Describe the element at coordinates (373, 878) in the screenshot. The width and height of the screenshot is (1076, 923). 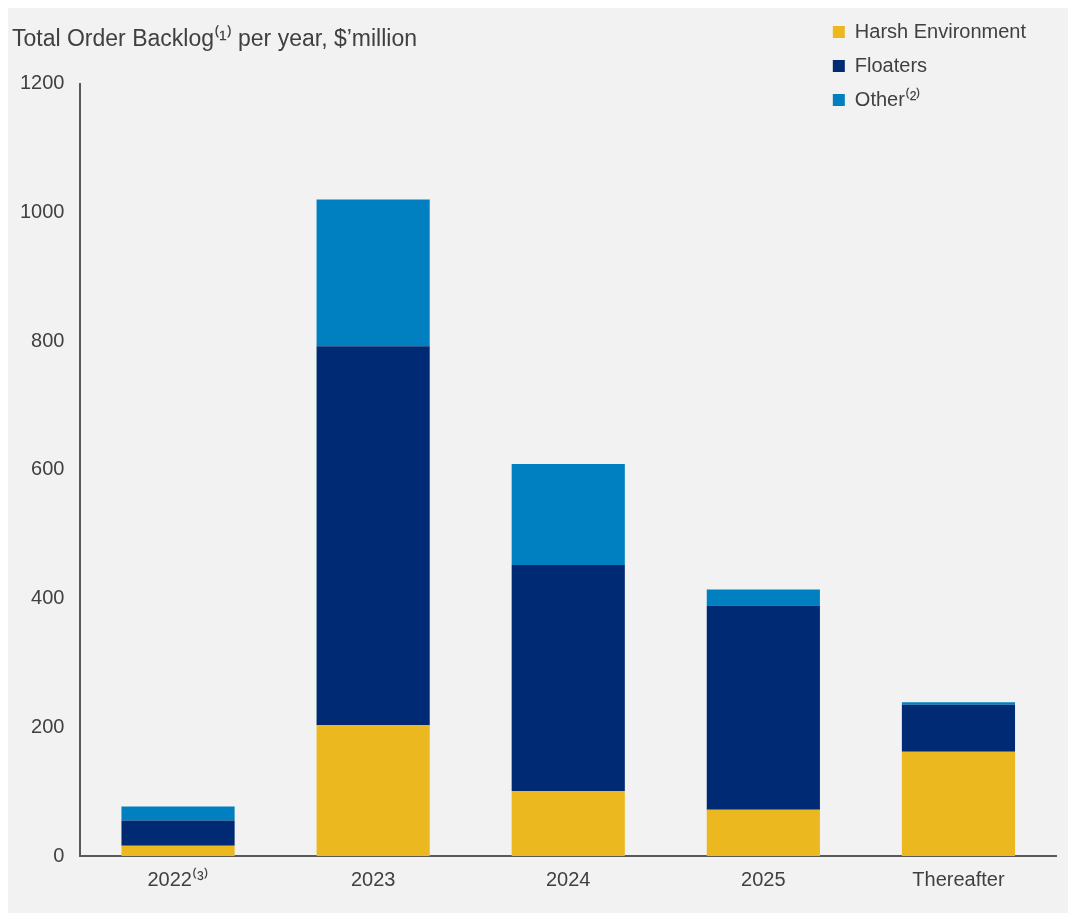
I see `x-tick-label: 2023` at that location.